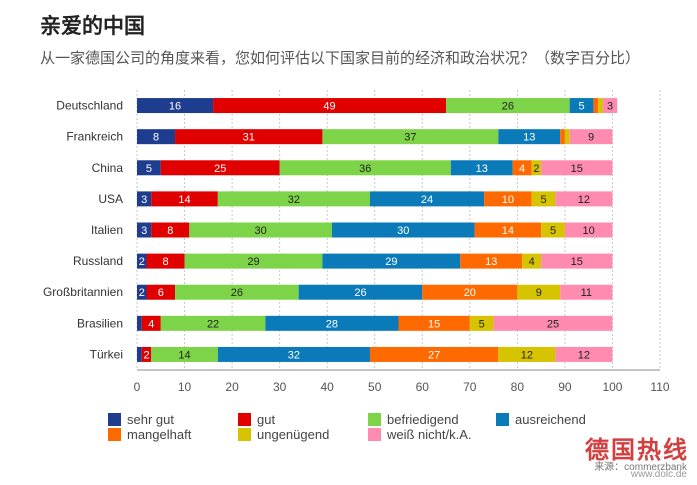 The height and width of the screenshot is (485, 697). Describe the element at coordinates (156, 138) in the screenshot. I see `bar-value-label: 8` at that location.